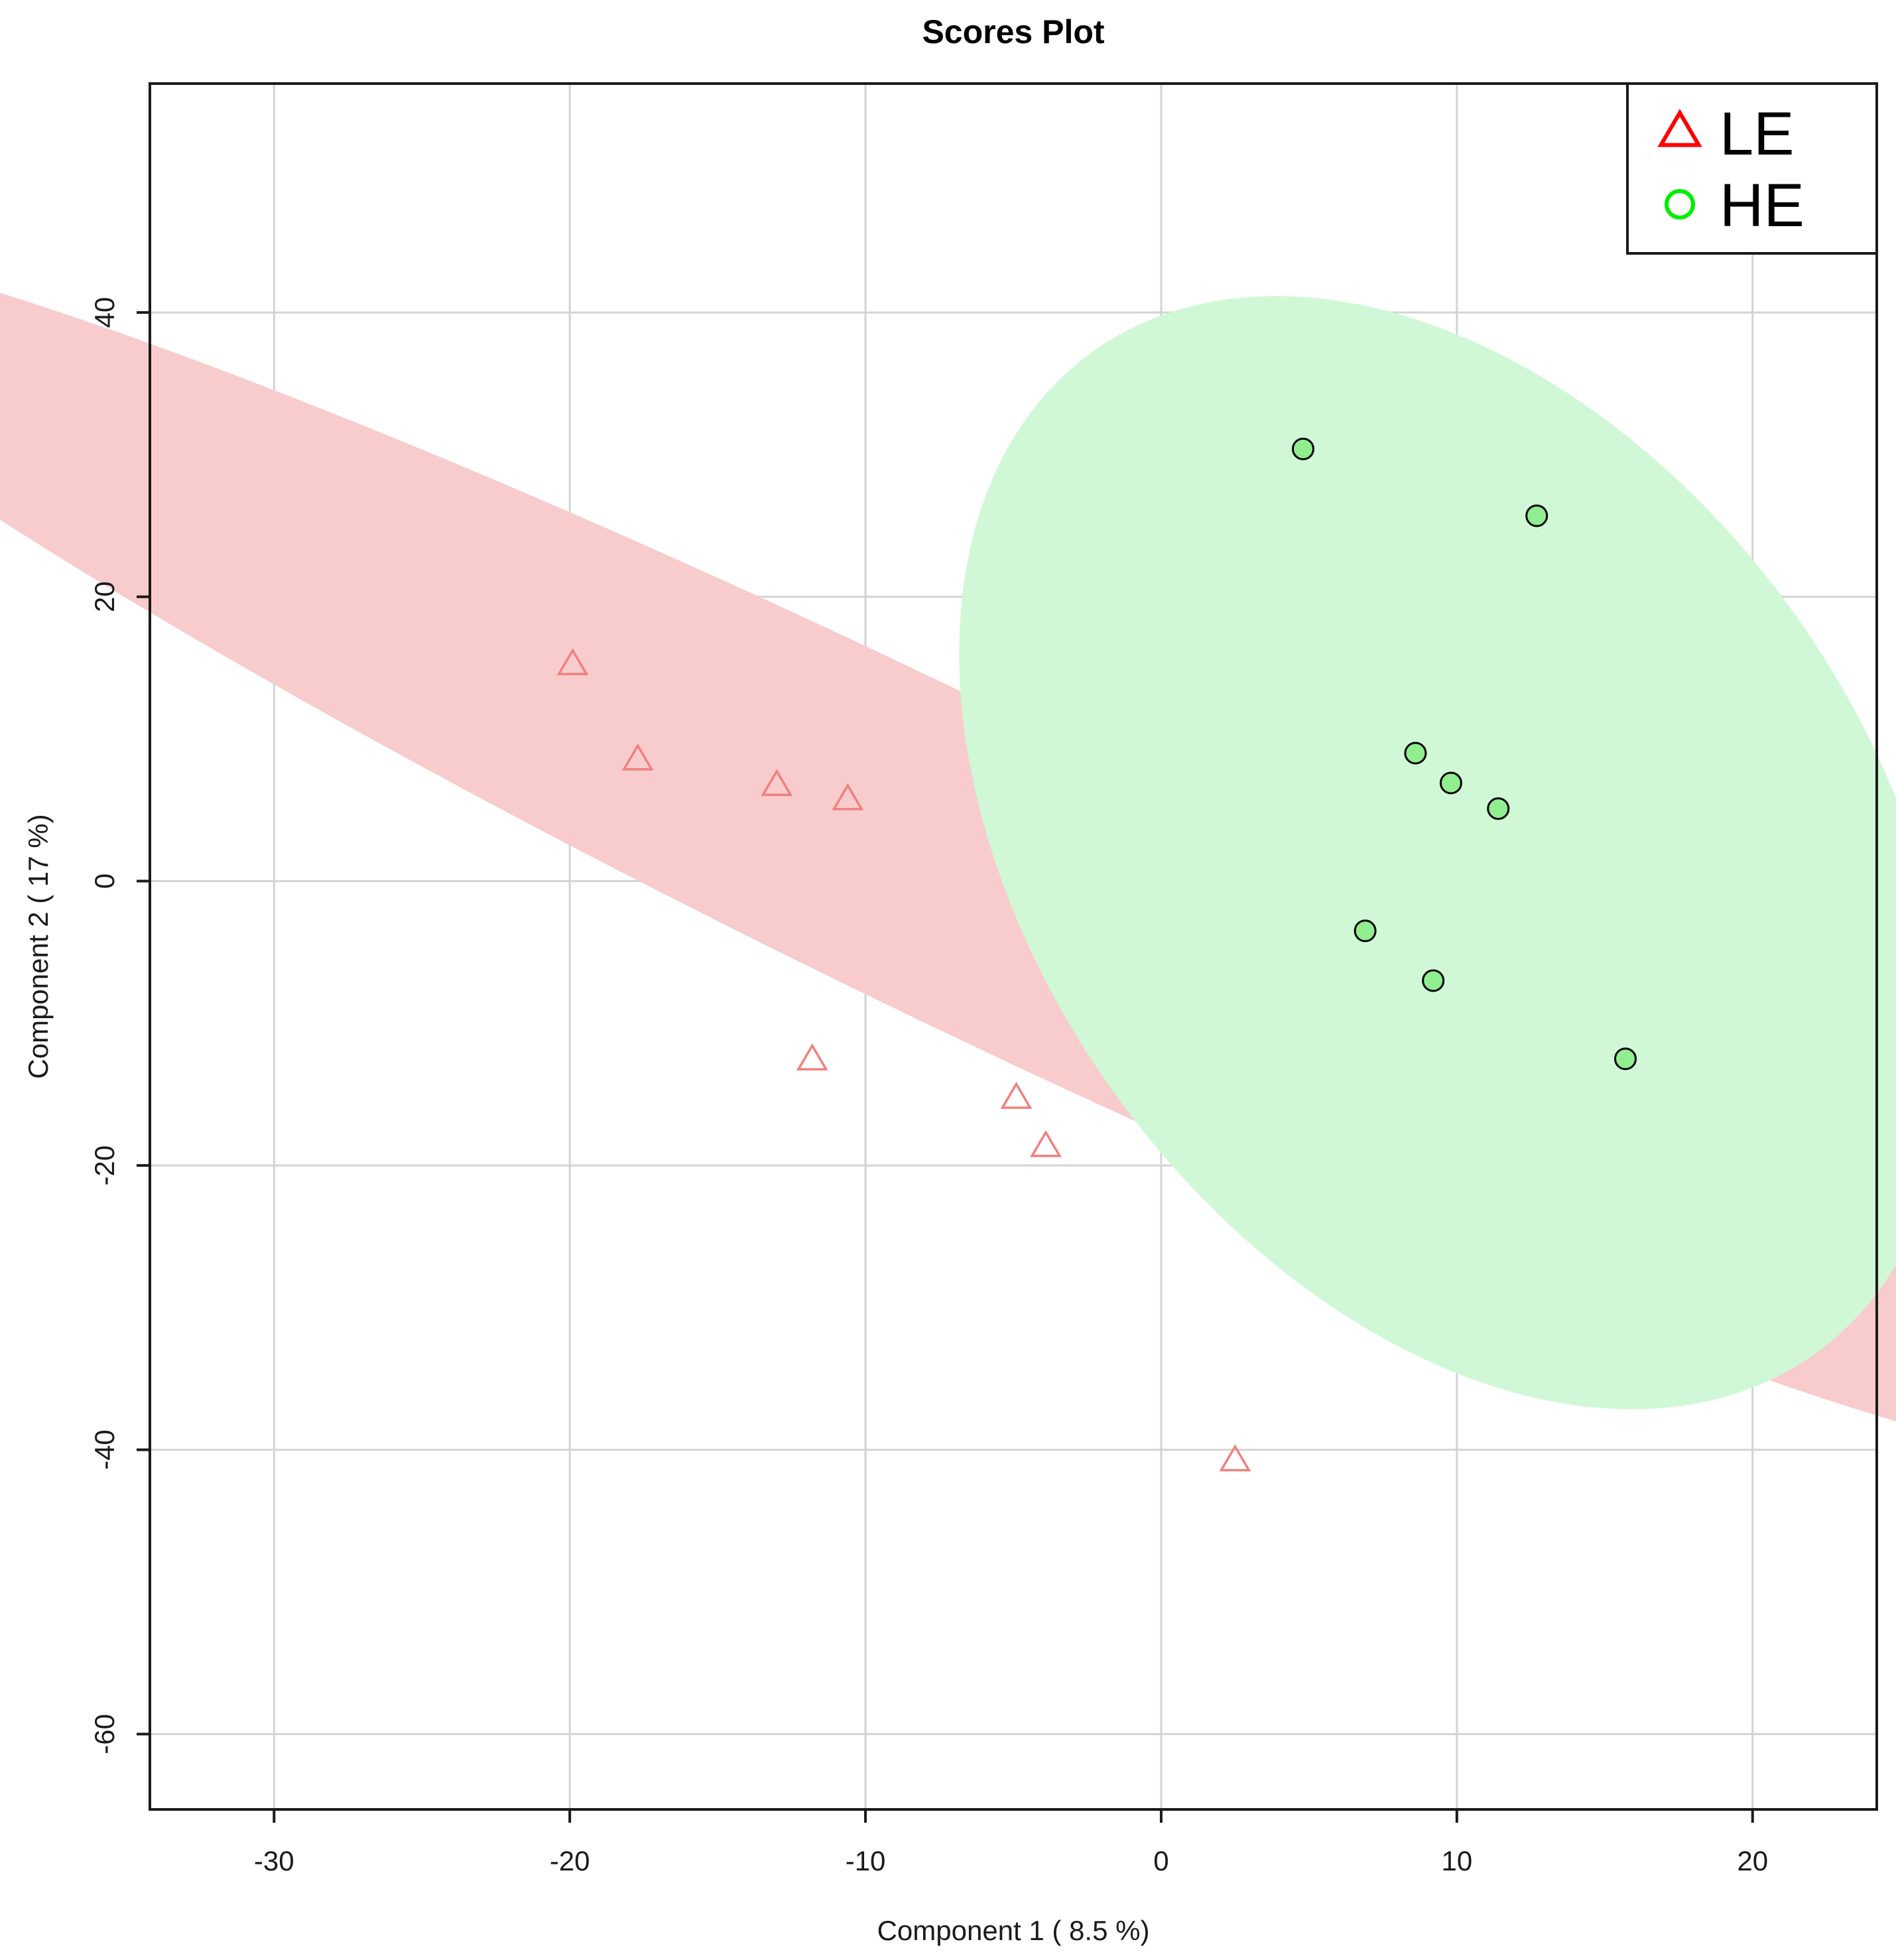  What do you see at coordinates (1013, 1930) in the screenshot?
I see `x-axis-label: Component 1 ( 8.5 %)` at bounding box center [1013, 1930].